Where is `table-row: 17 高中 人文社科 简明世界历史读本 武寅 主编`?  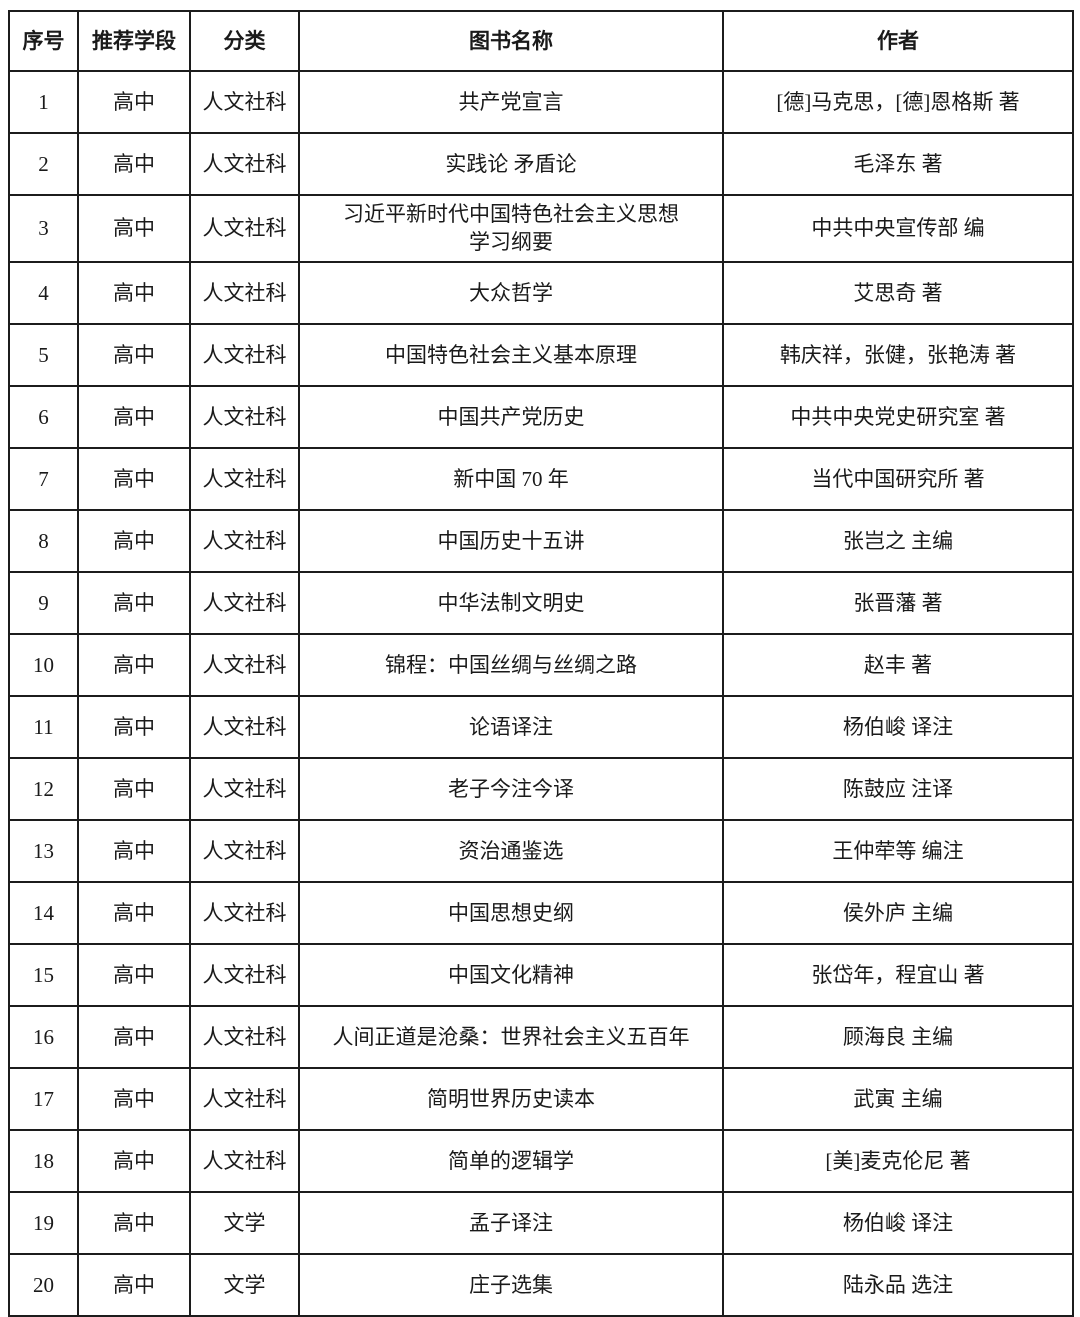 table-row: 17 高中 人文社科 简明世界历史读本 武寅 主编 is located at coordinates (541, 1098).